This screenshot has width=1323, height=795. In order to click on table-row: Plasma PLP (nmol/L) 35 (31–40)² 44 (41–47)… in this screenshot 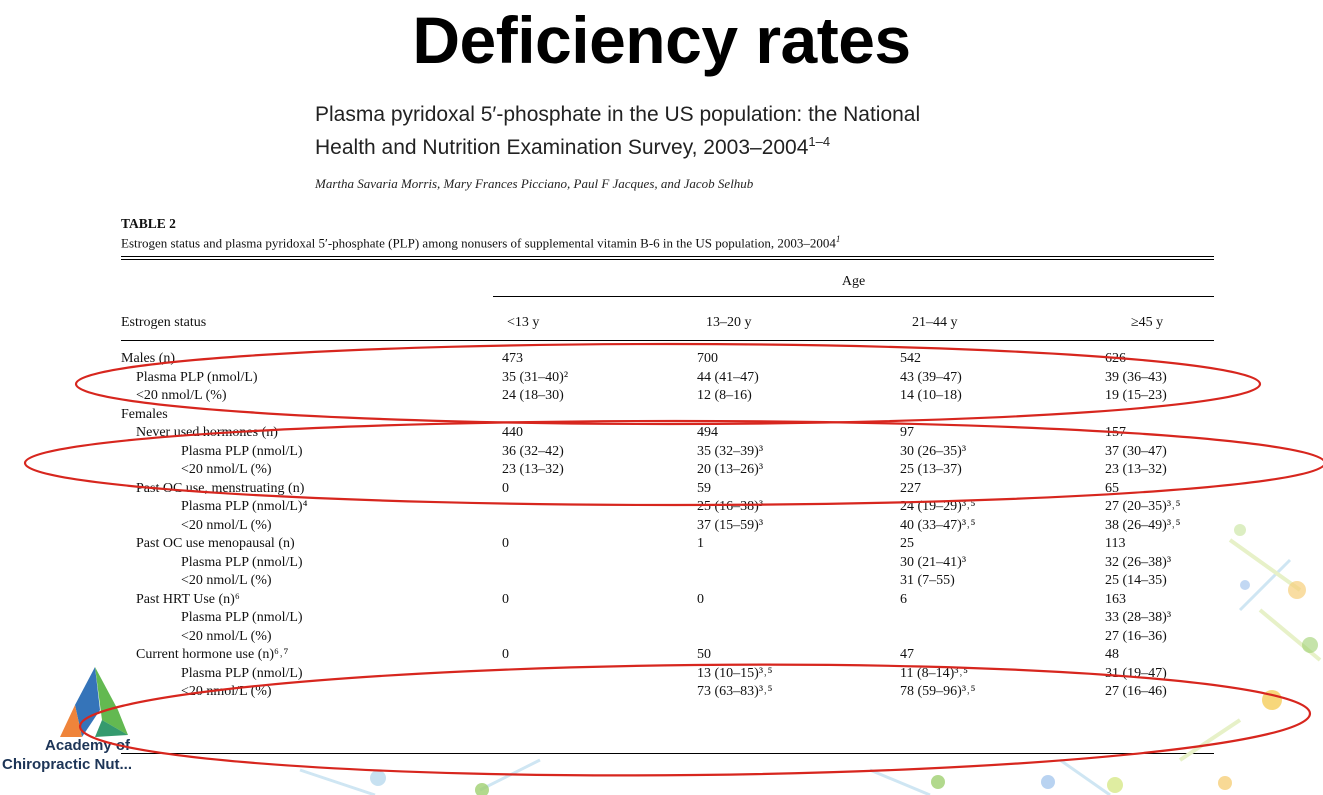, I will do `click(667, 378)`.